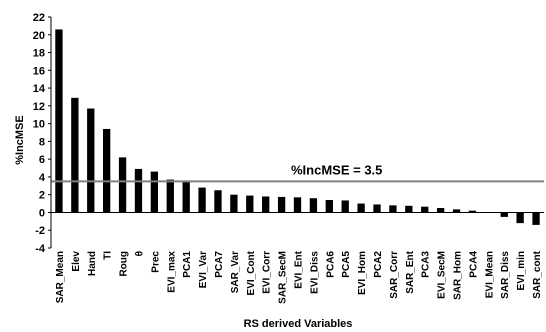  I want to click on x-tick-label: Roug, so click(124, 264).